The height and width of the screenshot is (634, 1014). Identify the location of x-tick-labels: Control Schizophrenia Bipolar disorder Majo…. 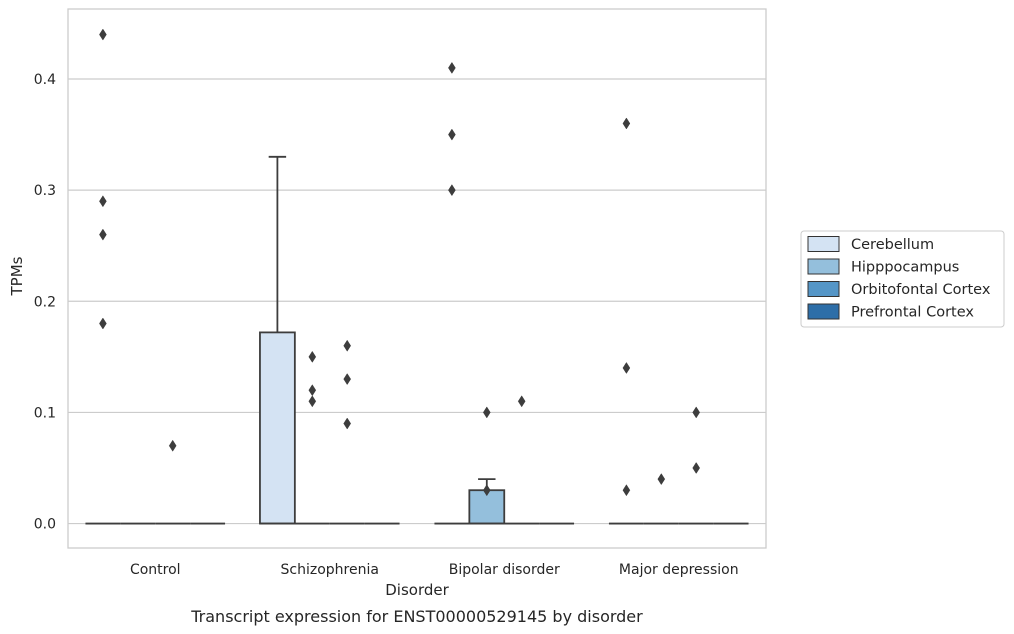
(434, 570).